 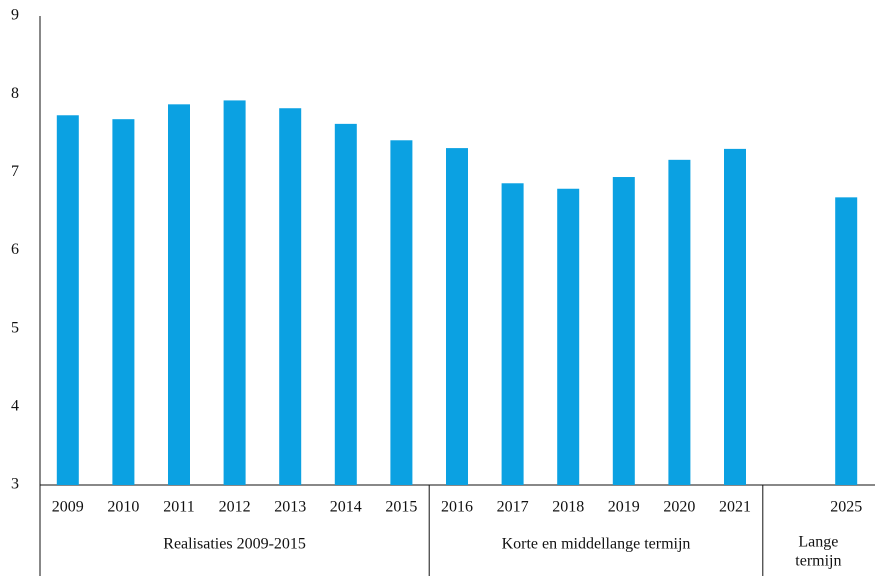 What do you see at coordinates (290, 507) in the screenshot?
I see `x-tick-label: 2013` at bounding box center [290, 507].